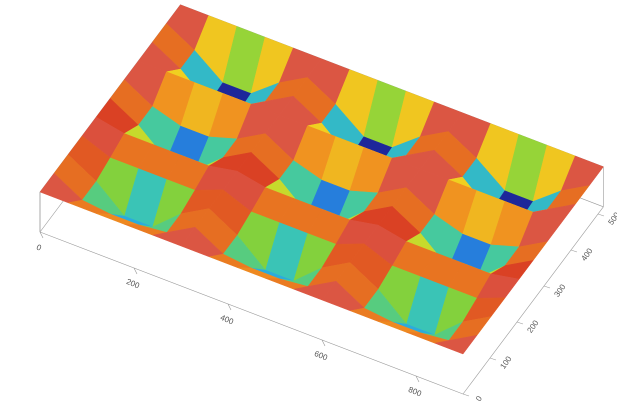  Describe the element at coordinates (611, 218) in the screenshot. I see `y-tick-label: 500` at that location.